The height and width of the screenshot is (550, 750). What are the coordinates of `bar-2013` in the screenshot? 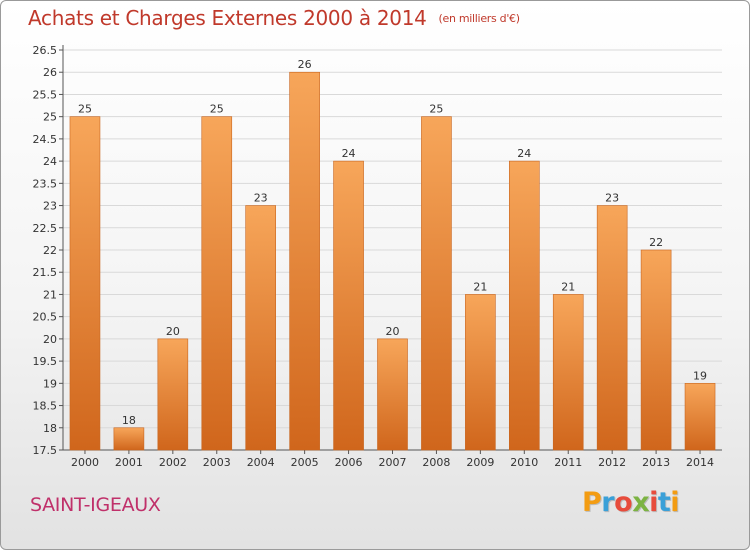 It's located at (656, 350).